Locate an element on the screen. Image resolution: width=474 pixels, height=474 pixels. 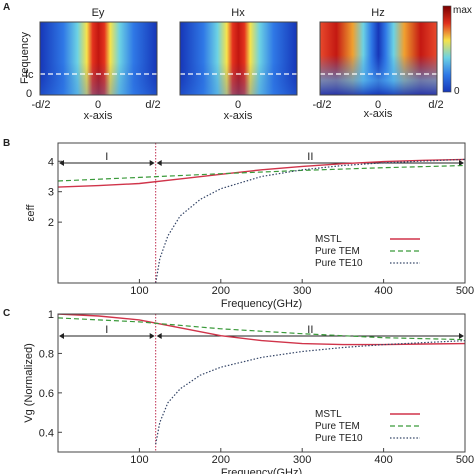
fc-label: fc is located at coordinates (29, 75).